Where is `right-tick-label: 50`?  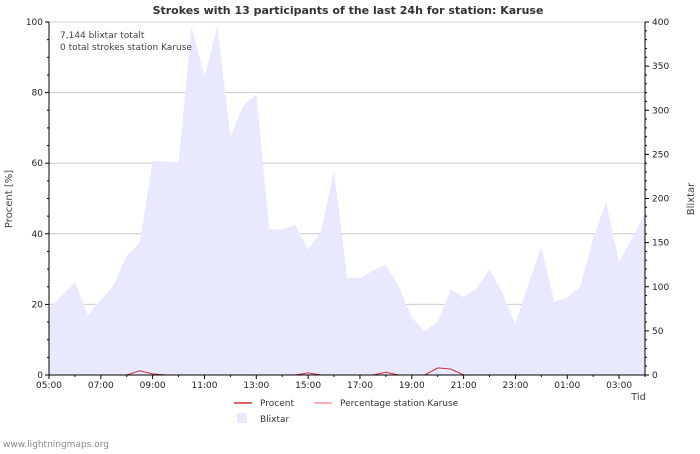
right-tick-label: 50 is located at coordinates (658, 332).